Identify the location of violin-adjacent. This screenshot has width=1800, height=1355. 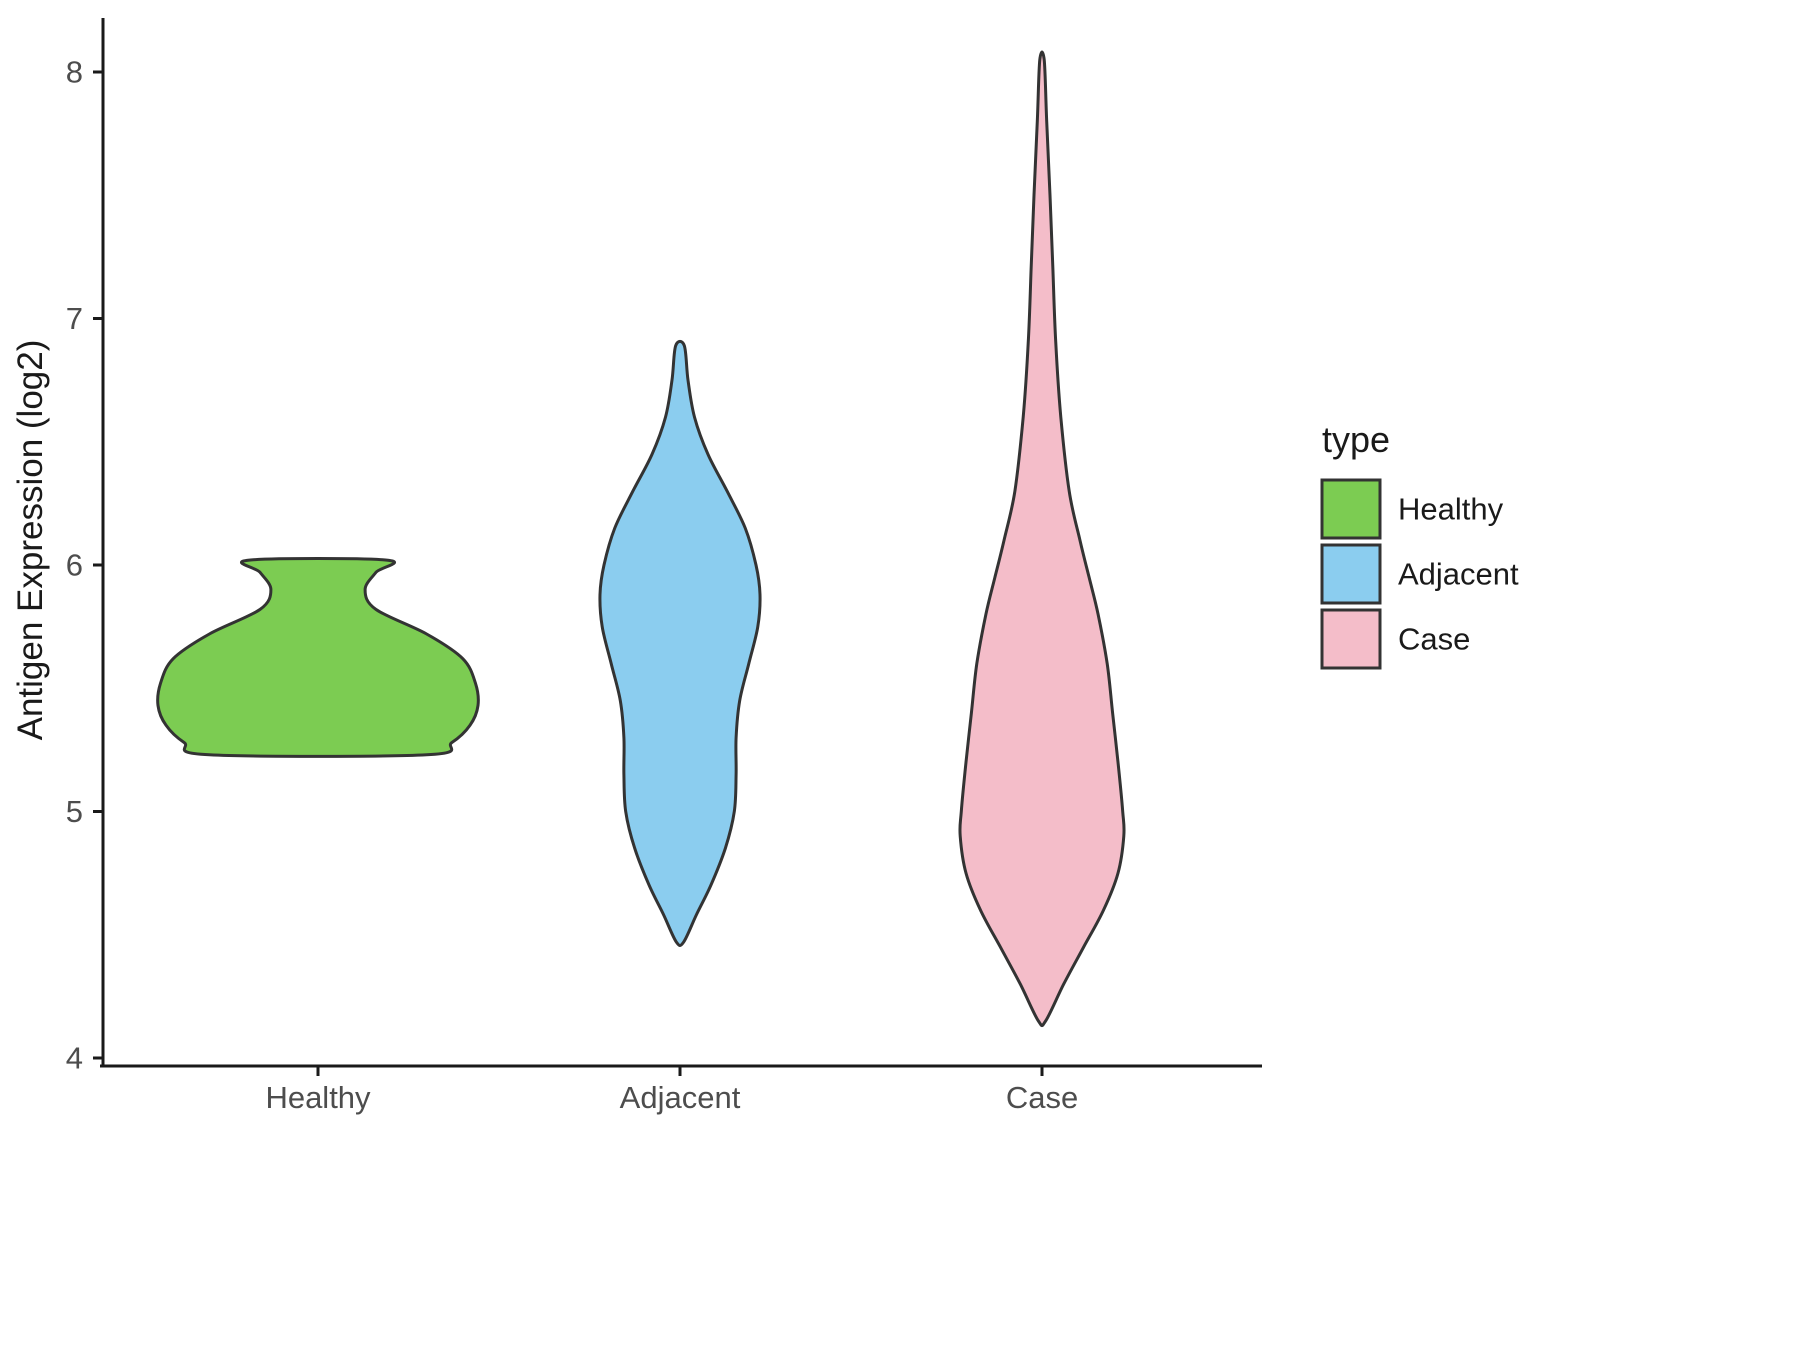
(680, 643).